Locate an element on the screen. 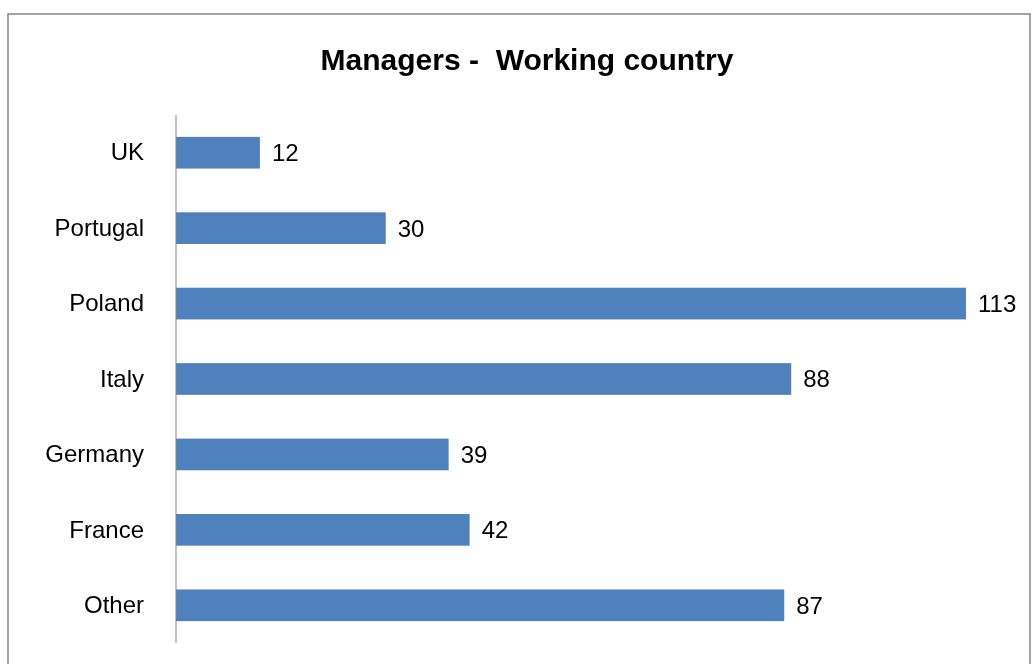 The height and width of the screenshot is (664, 1035). data-label: 113 is located at coordinates (997, 303).